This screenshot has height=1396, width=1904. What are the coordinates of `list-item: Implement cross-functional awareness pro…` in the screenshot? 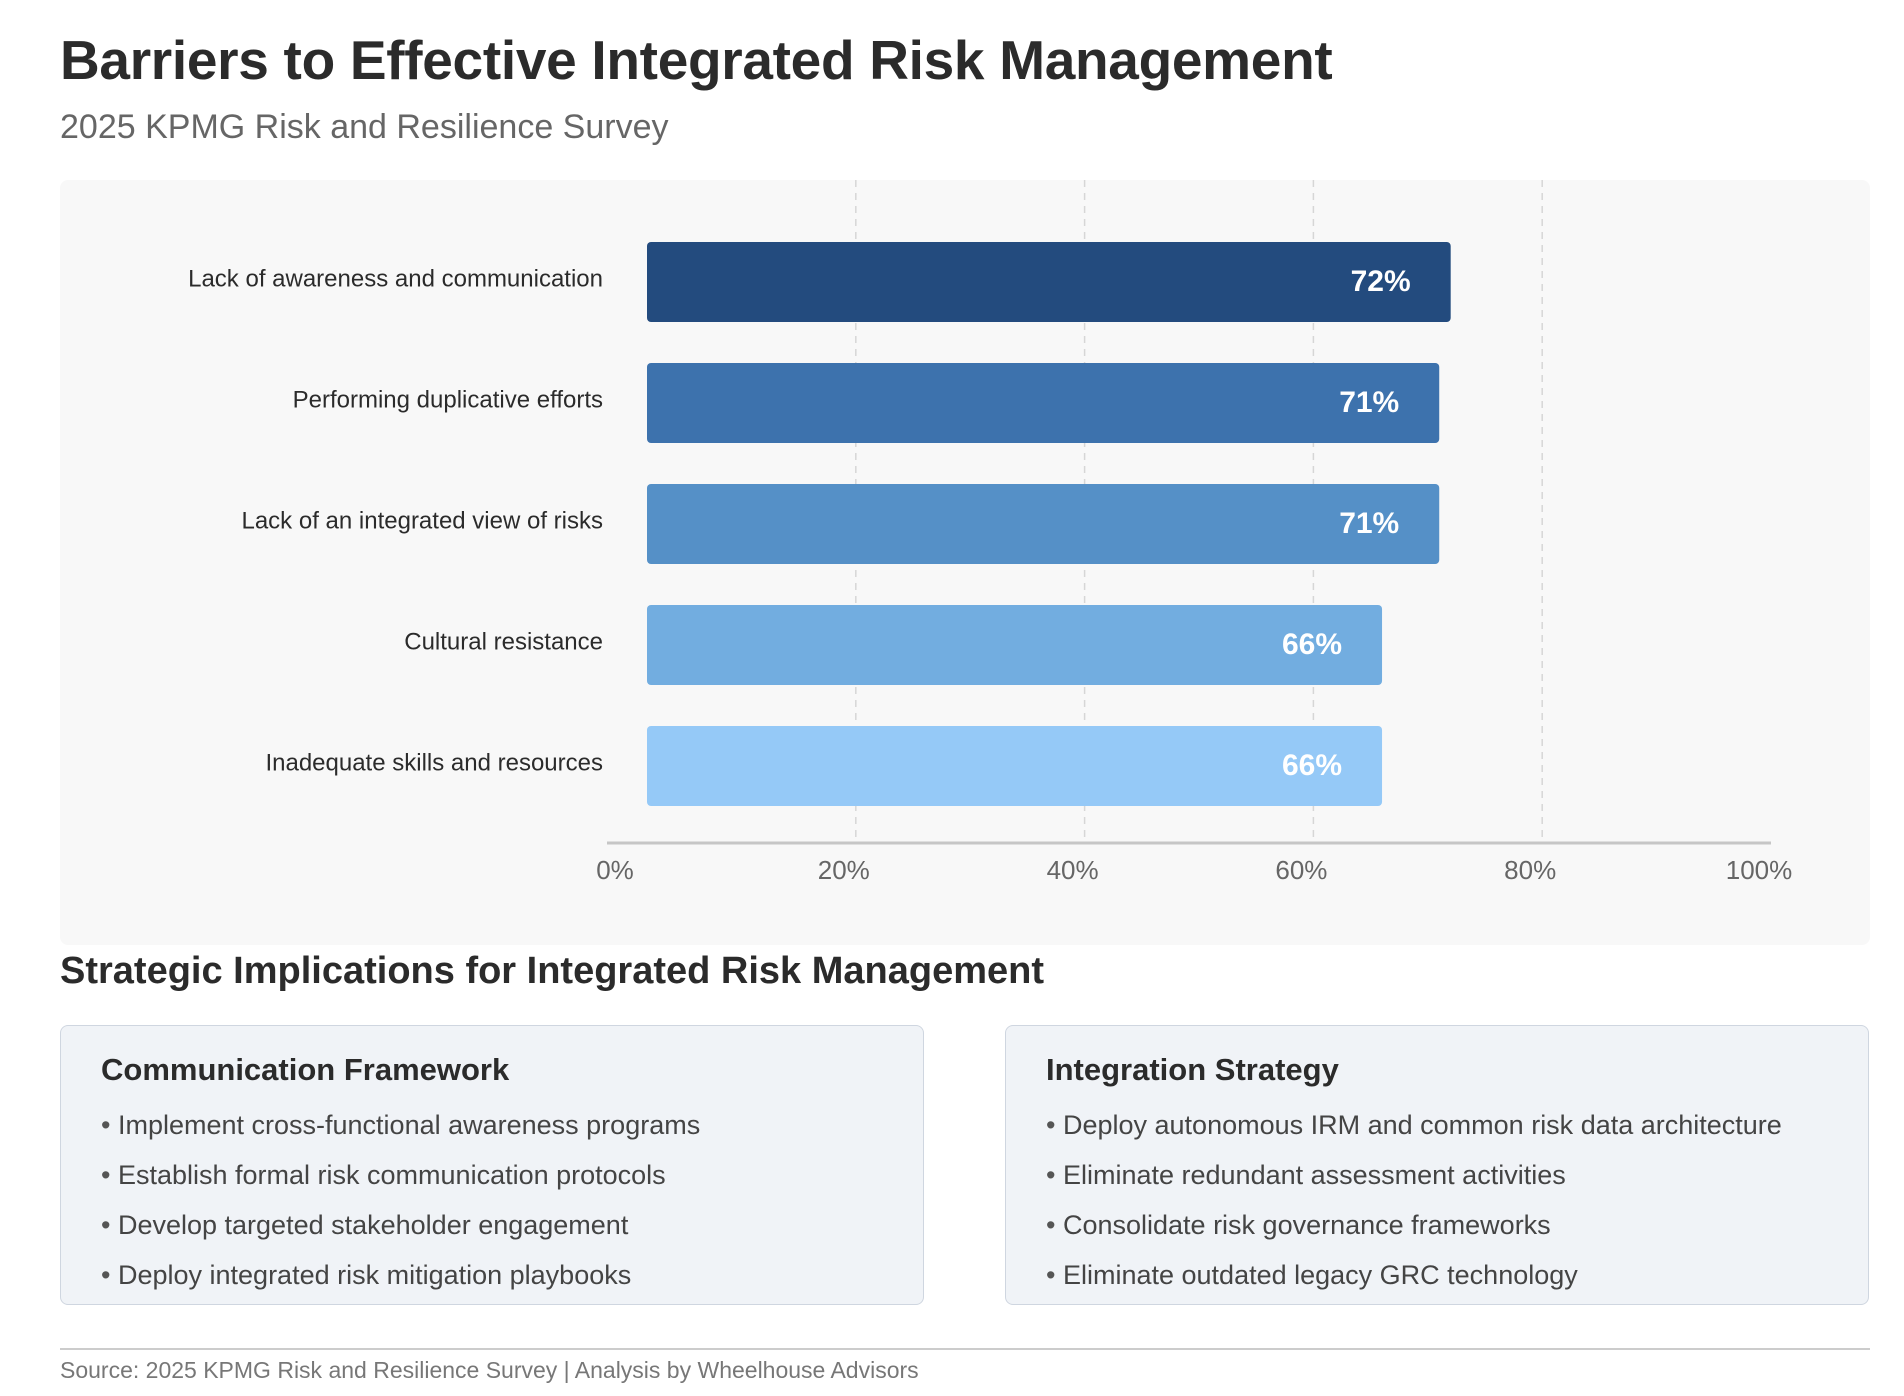 It's located at (492, 1125).